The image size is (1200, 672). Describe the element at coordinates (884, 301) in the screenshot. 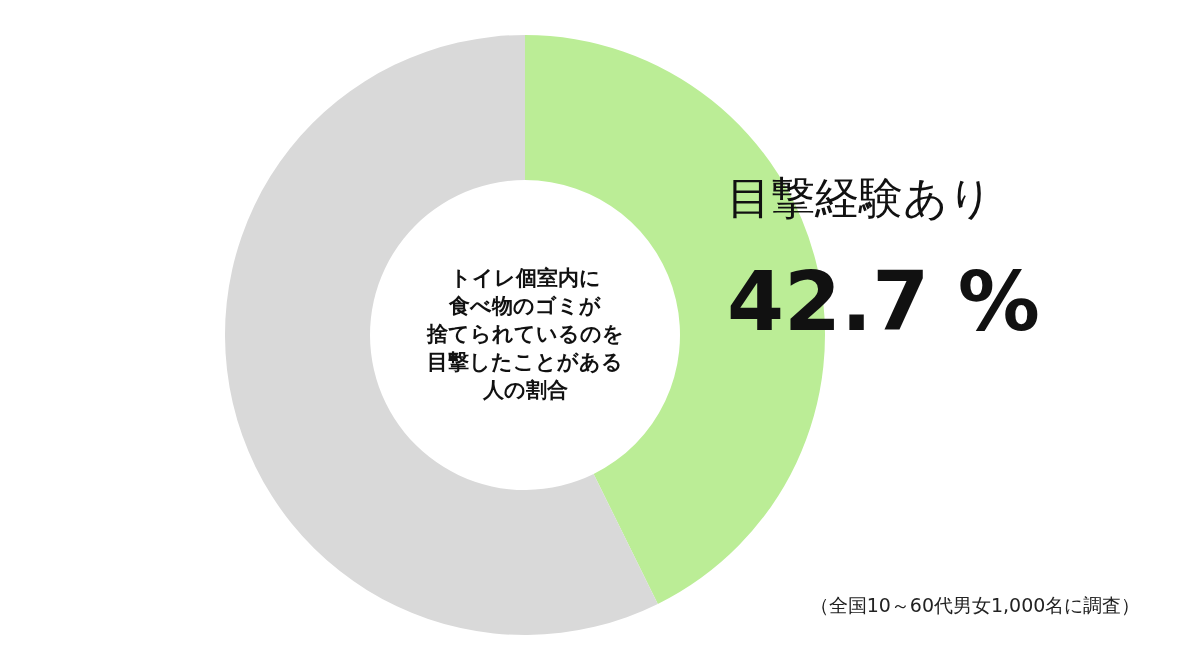

I see `data-label: 42.7 %` at that location.